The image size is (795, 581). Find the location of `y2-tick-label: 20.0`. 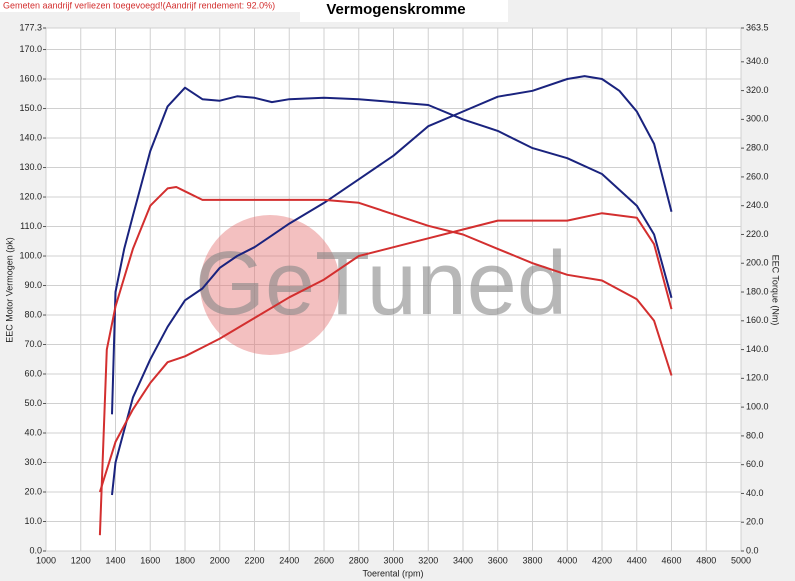

y2-tick-label: 20.0 is located at coordinates (755, 522).